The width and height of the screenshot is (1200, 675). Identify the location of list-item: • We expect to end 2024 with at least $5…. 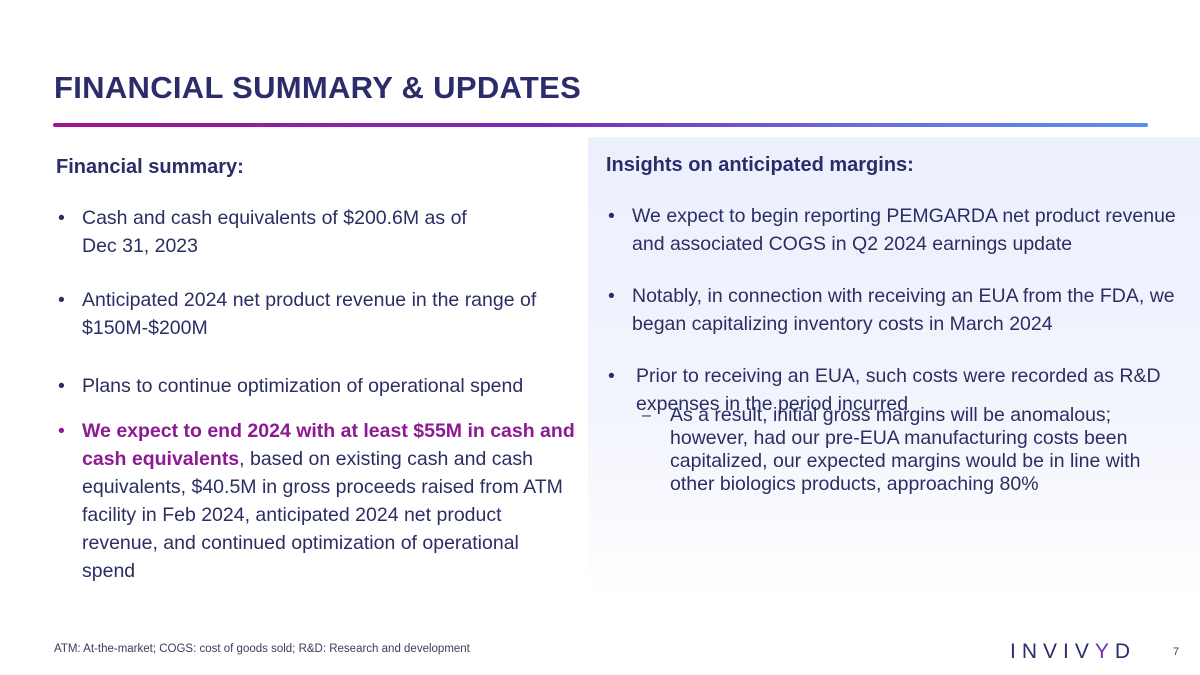
(316, 501).